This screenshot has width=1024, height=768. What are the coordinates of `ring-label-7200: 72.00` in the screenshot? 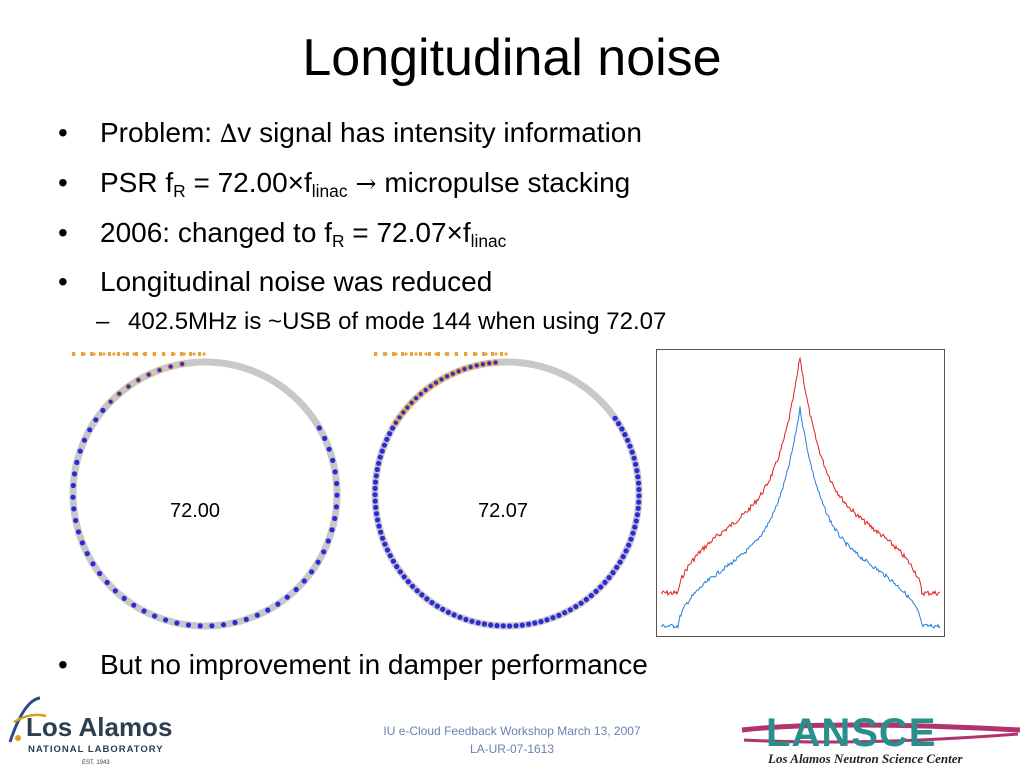 It's located at (195, 511).